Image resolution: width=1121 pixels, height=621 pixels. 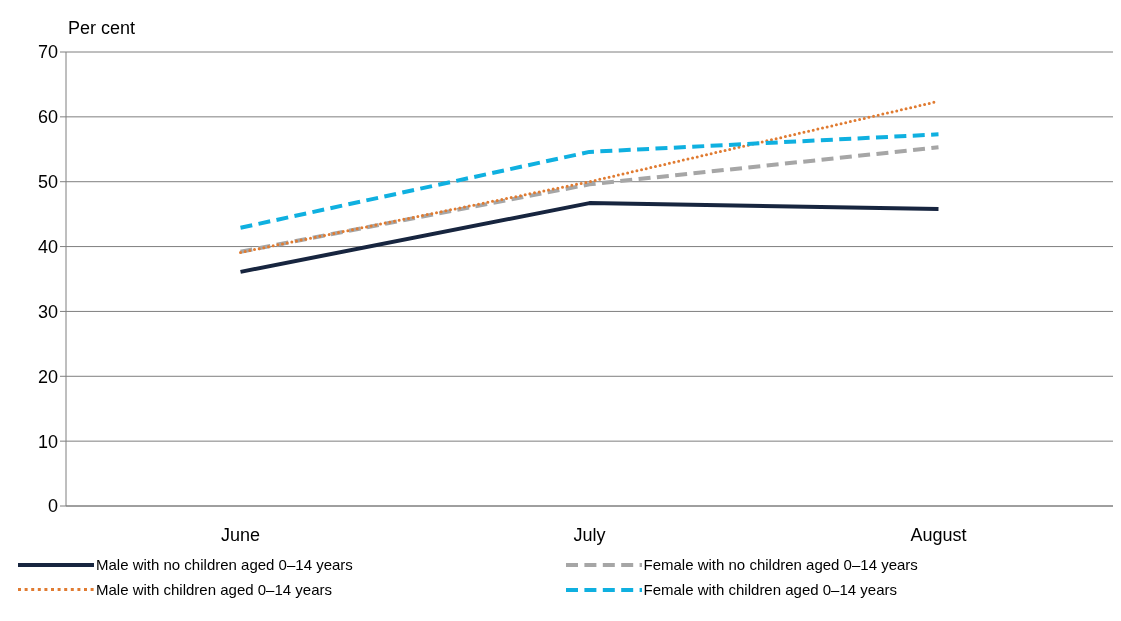 I want to click on y-axis-title: Per cent, so click(x=102, y=28).